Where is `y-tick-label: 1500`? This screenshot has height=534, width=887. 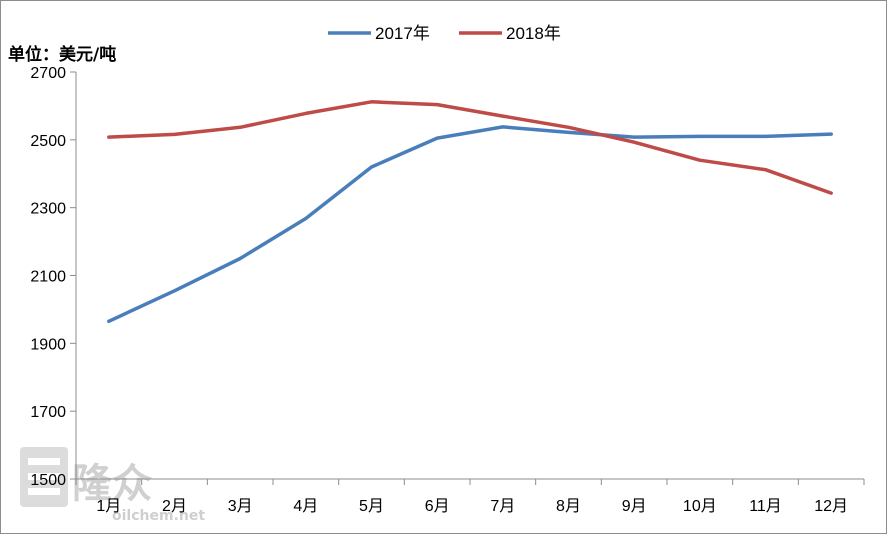 y-tick-label: 1500 is located at coordinates (48, 480).